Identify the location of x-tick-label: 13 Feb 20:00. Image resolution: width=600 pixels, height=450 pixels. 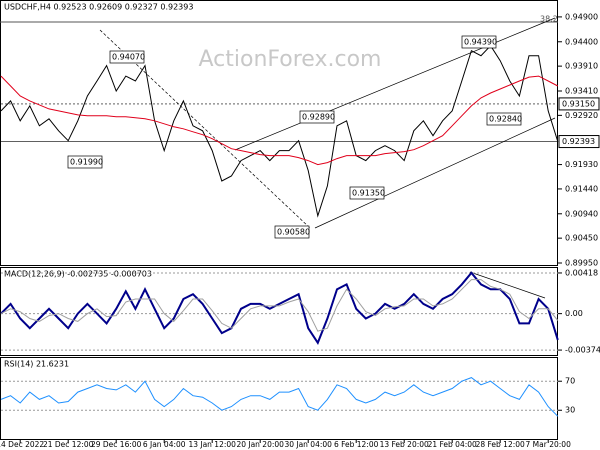
(404, 444).